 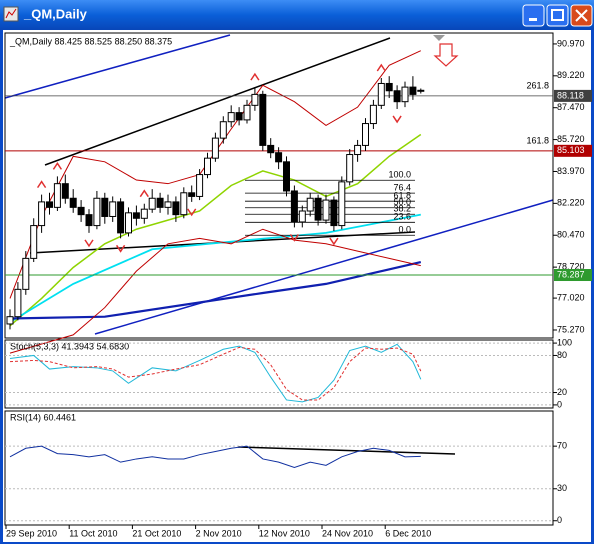 I want to click on window-title: _QM,Daily, so click(x=55, y=13).